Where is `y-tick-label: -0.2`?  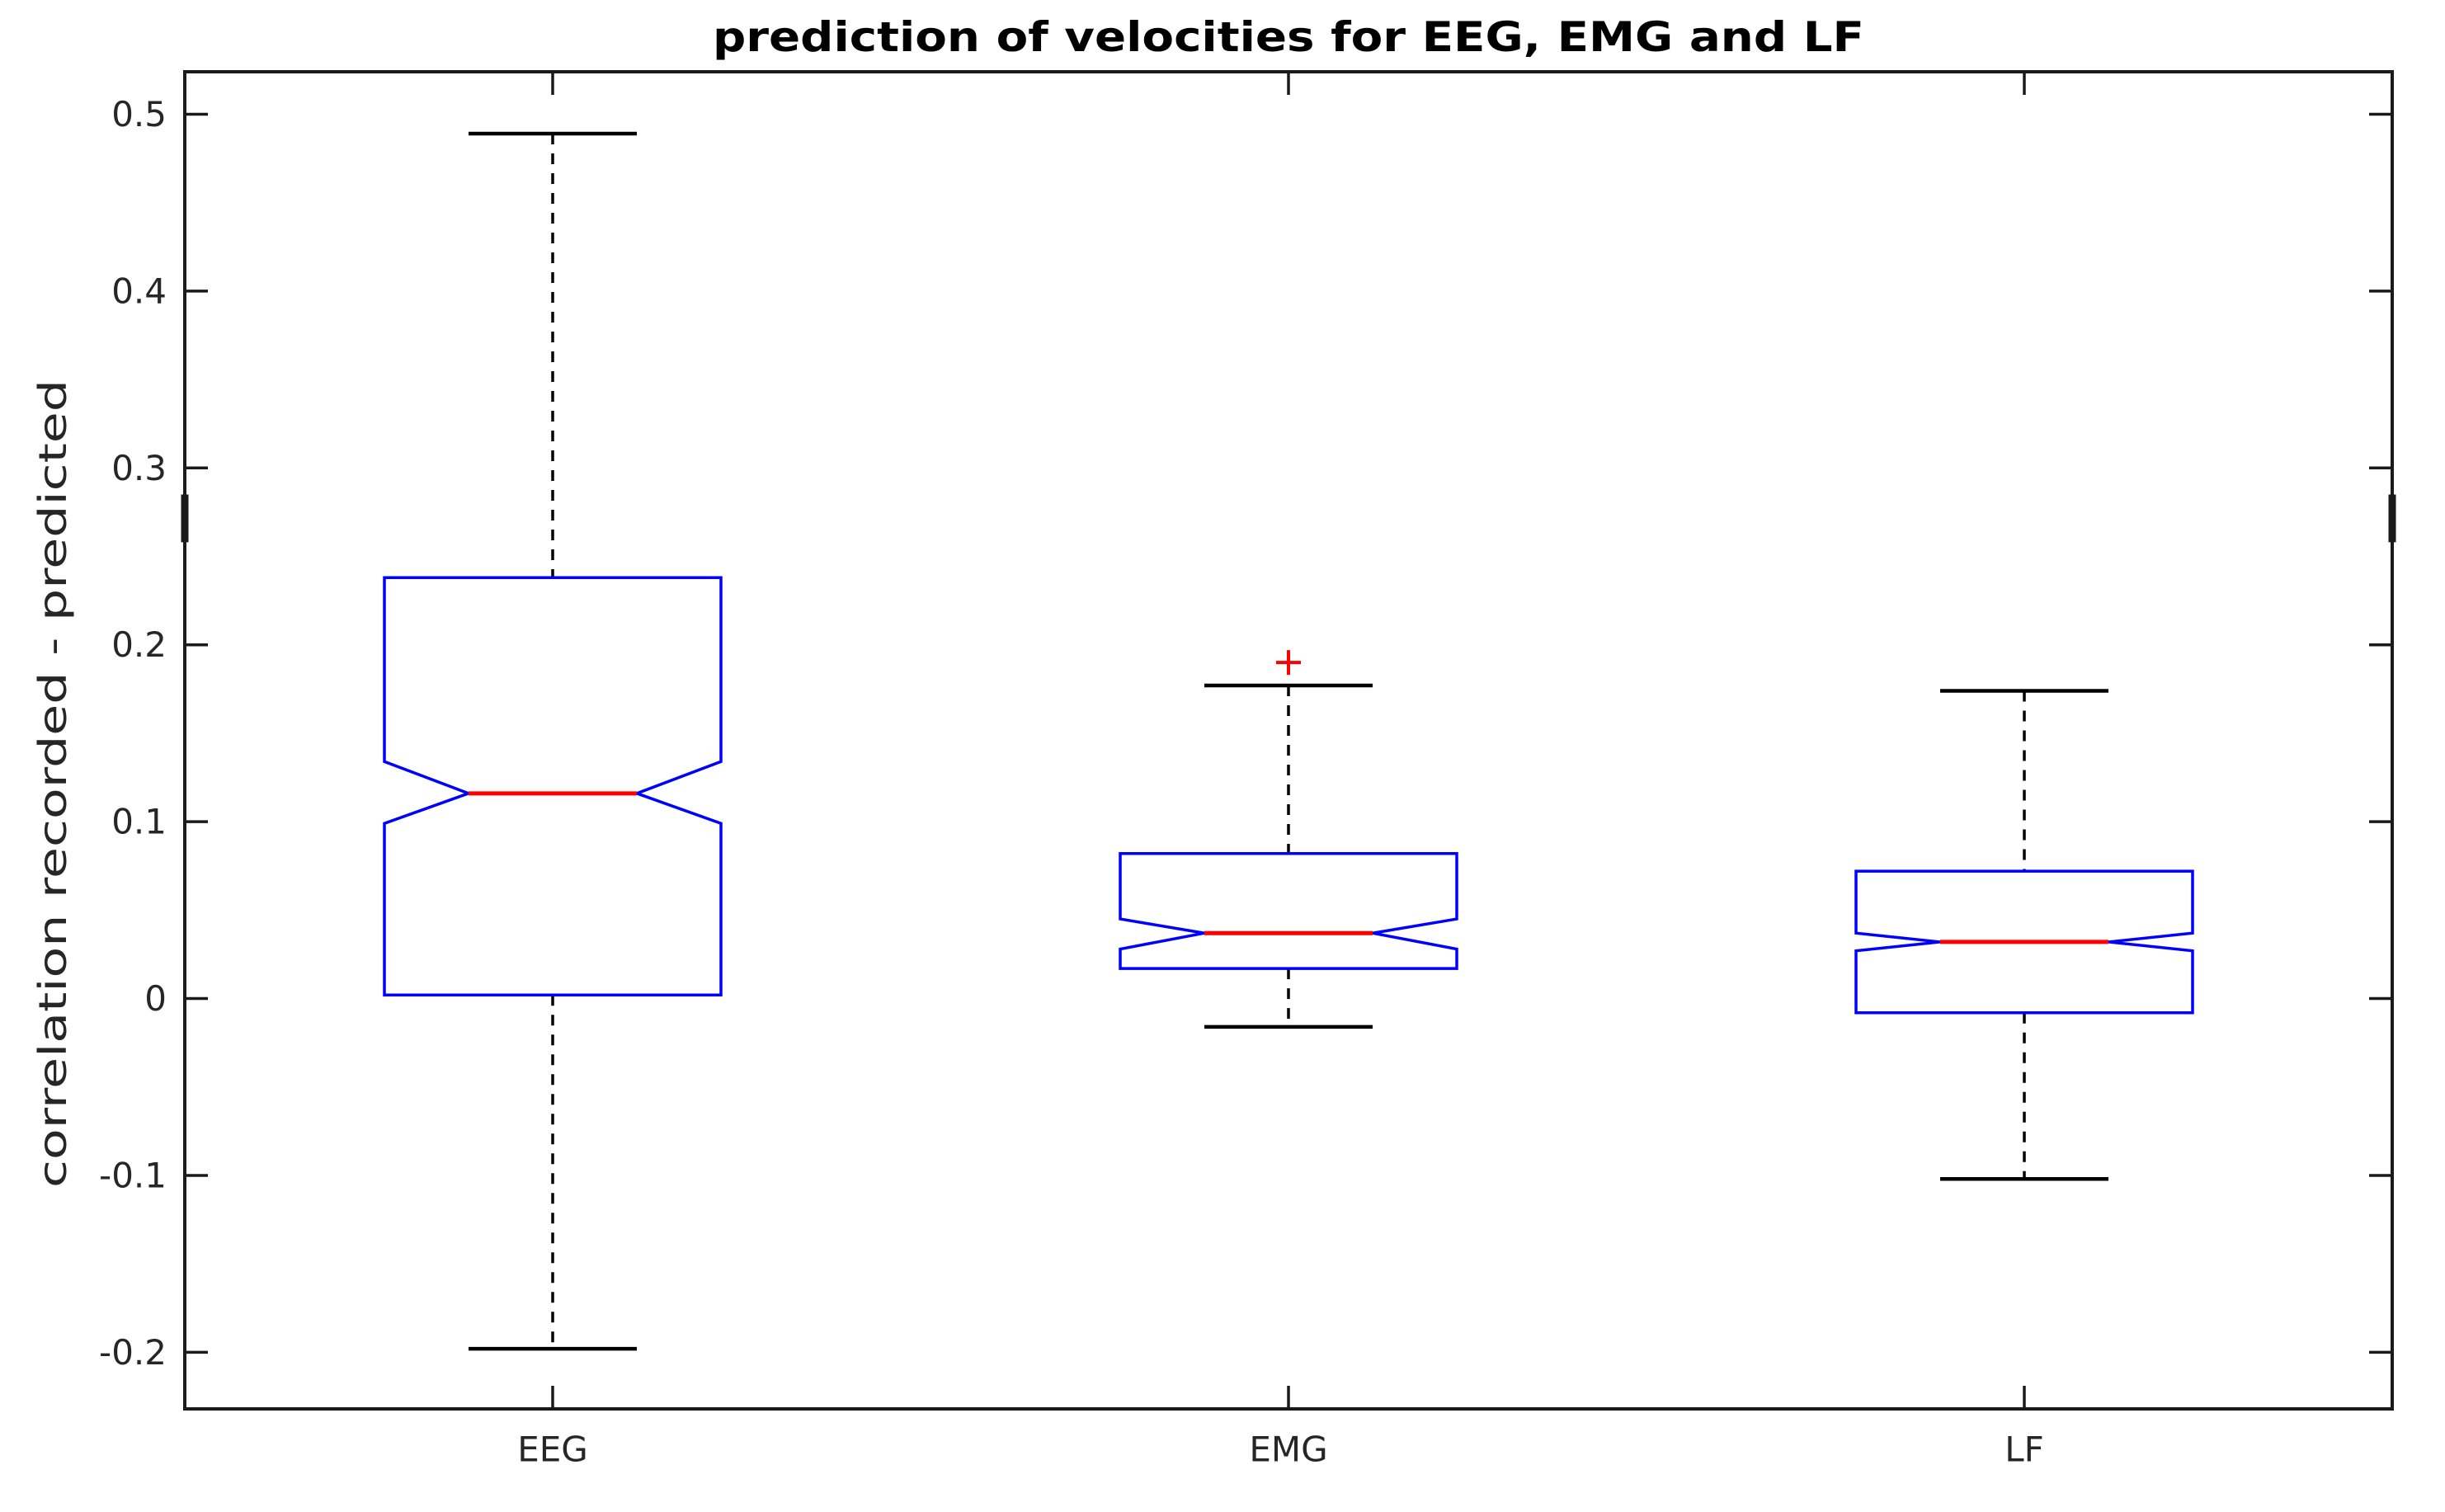 y-tick-label: -0.2 is located at coordinates (133, 1352).